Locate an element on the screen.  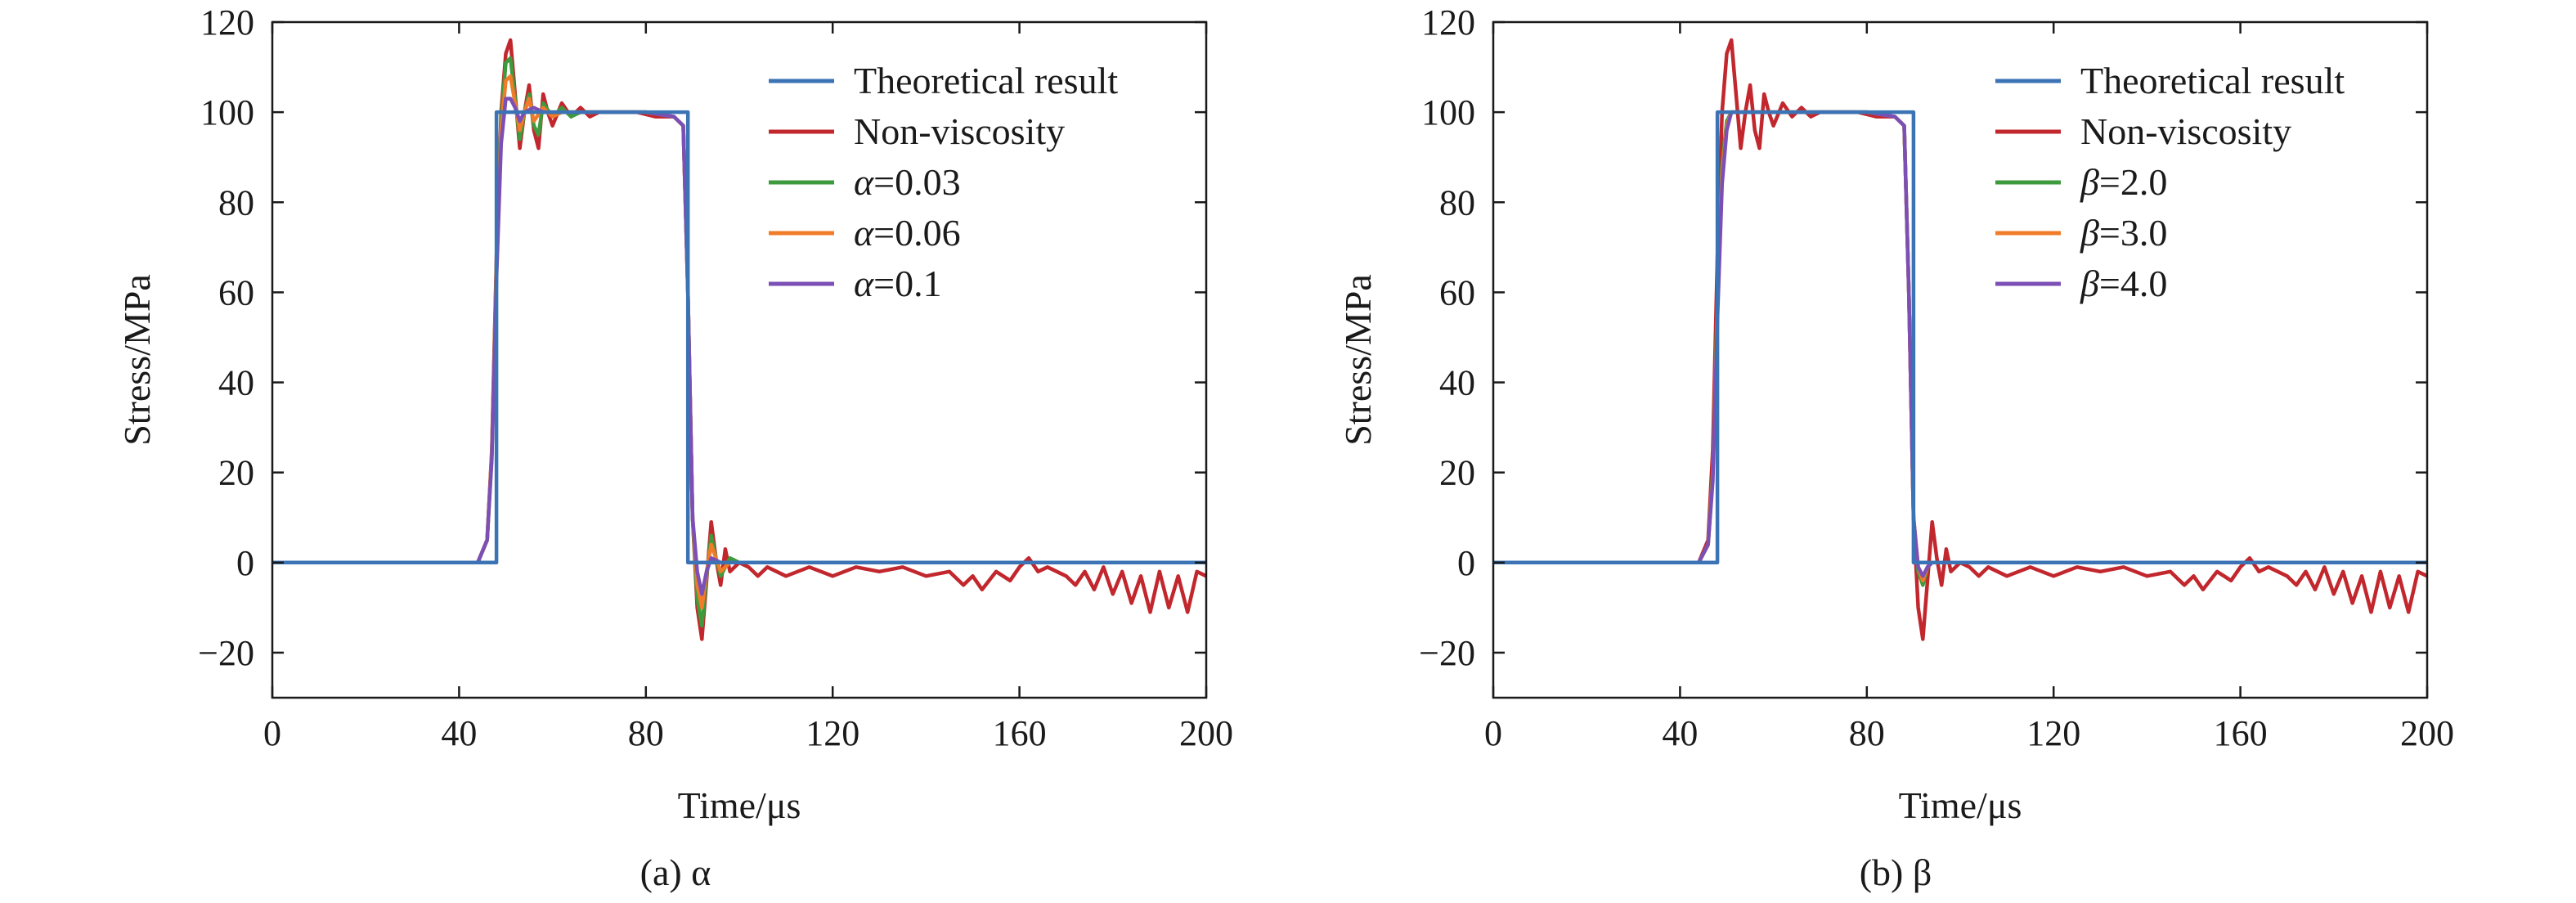
panel-caption: (a) α is located at coordinates (675, 872).